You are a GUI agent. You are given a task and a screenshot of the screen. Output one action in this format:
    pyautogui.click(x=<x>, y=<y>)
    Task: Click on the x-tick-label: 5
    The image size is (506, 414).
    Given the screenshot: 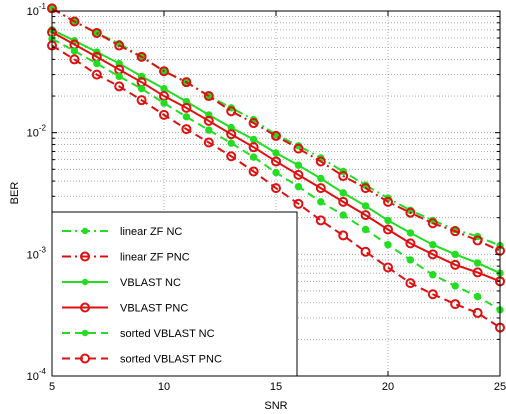 What is the action you would take?
    pyautogui.click(x=52, y=387)
    